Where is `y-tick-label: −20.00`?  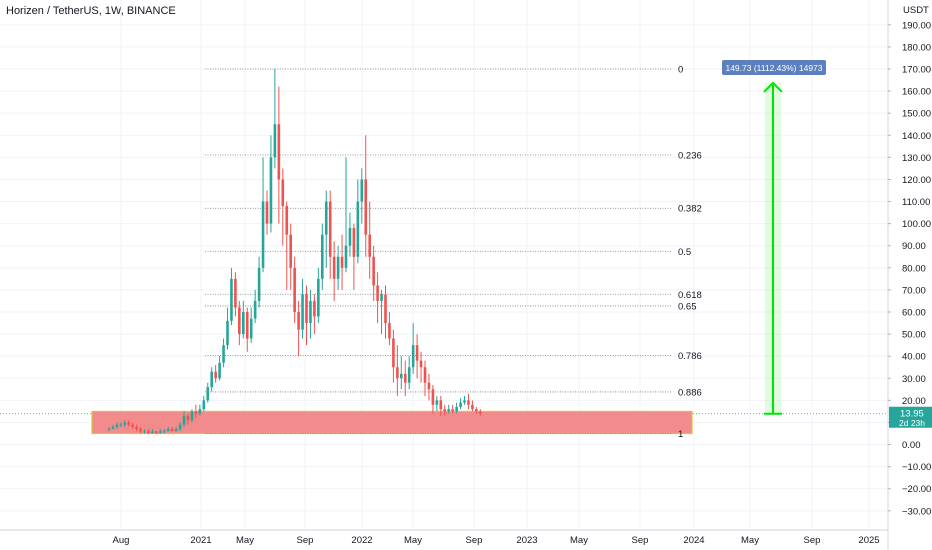
y-tick-label: −20.00 is located at coordinates (916, 489).